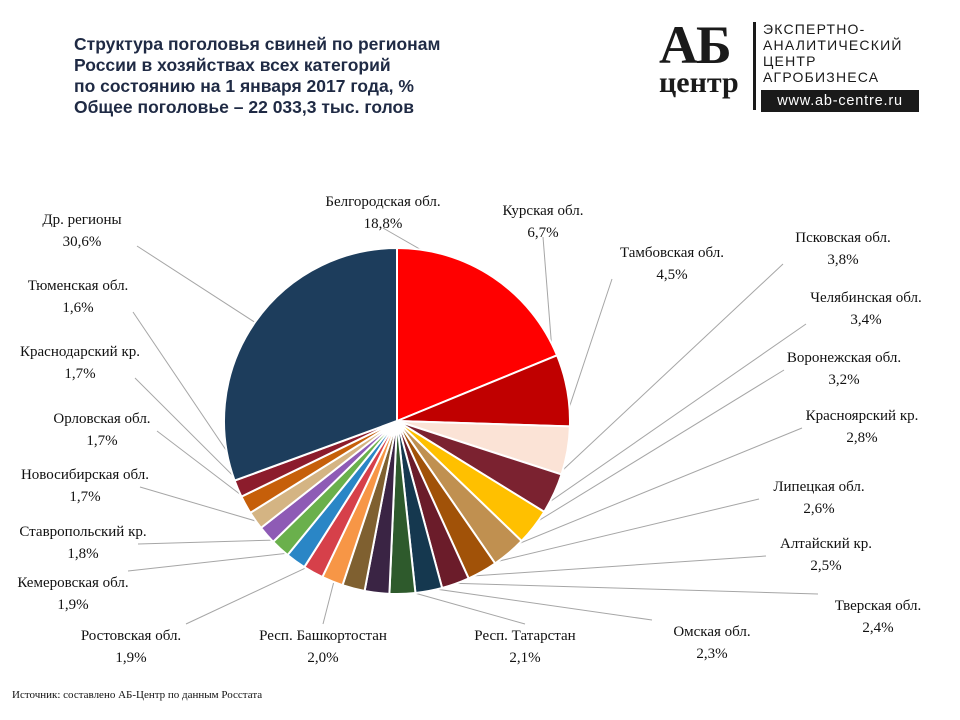 This screenshot has height=720, width=960. I want to click on logo-divider, so click(754, 66).